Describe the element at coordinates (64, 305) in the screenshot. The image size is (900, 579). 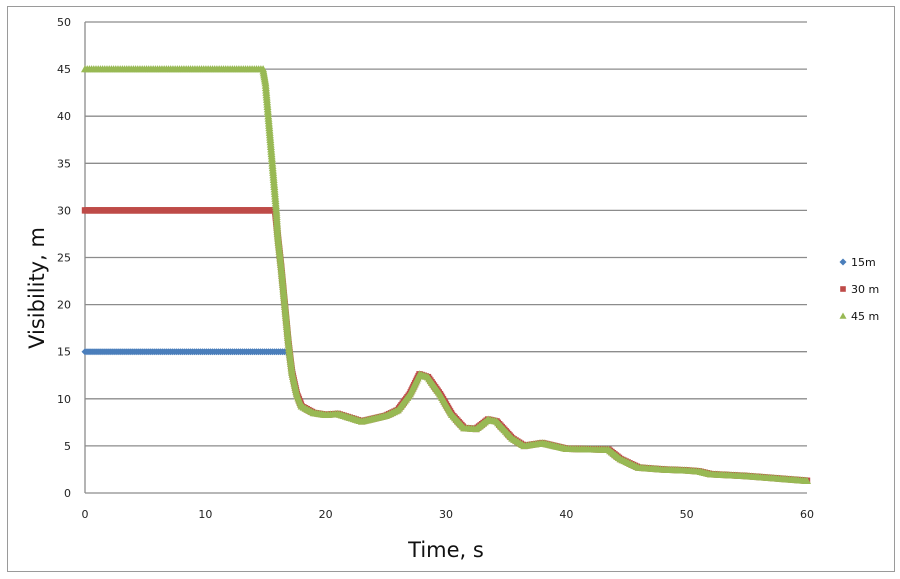
I see `y-tick-label: 20` at that location.